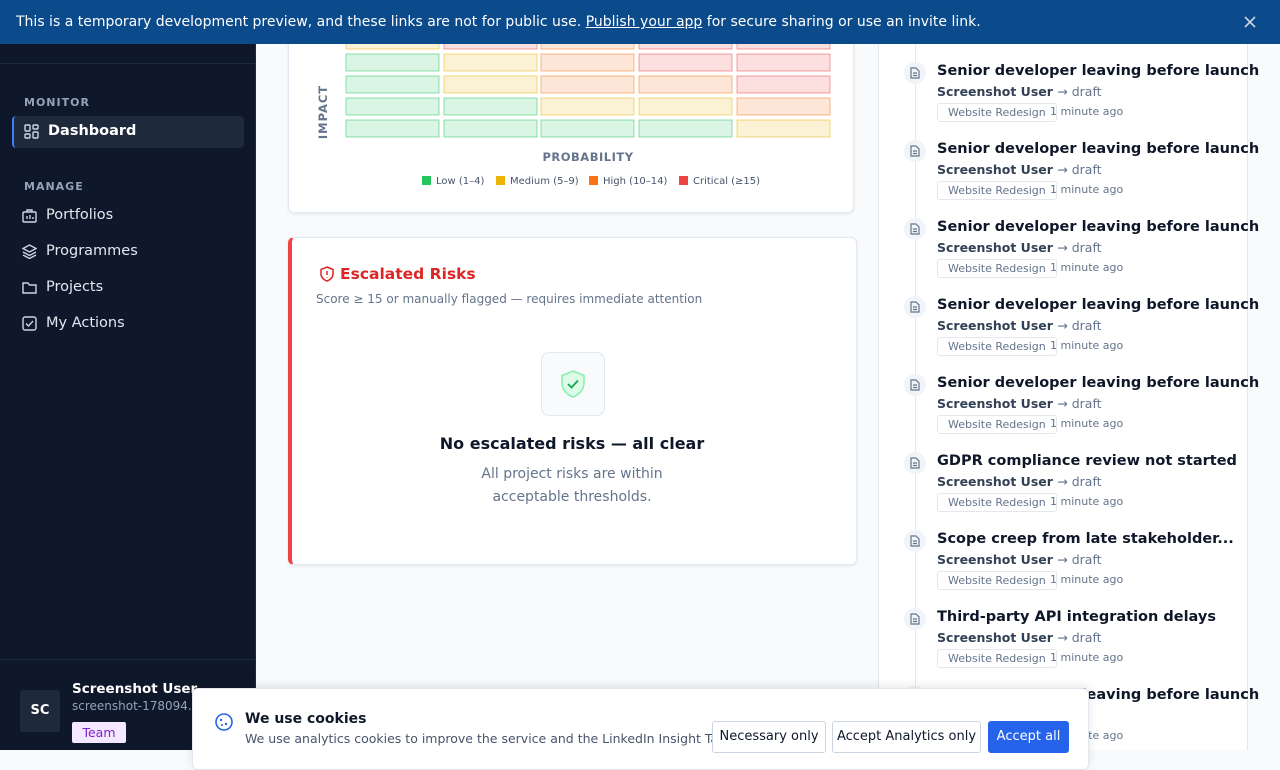 This screenshot has height=770, width=1280. Describe the element at coordinates (1087, 461) in the screenshot. I see `activity-title: GDPR compliance review not started` at that location.